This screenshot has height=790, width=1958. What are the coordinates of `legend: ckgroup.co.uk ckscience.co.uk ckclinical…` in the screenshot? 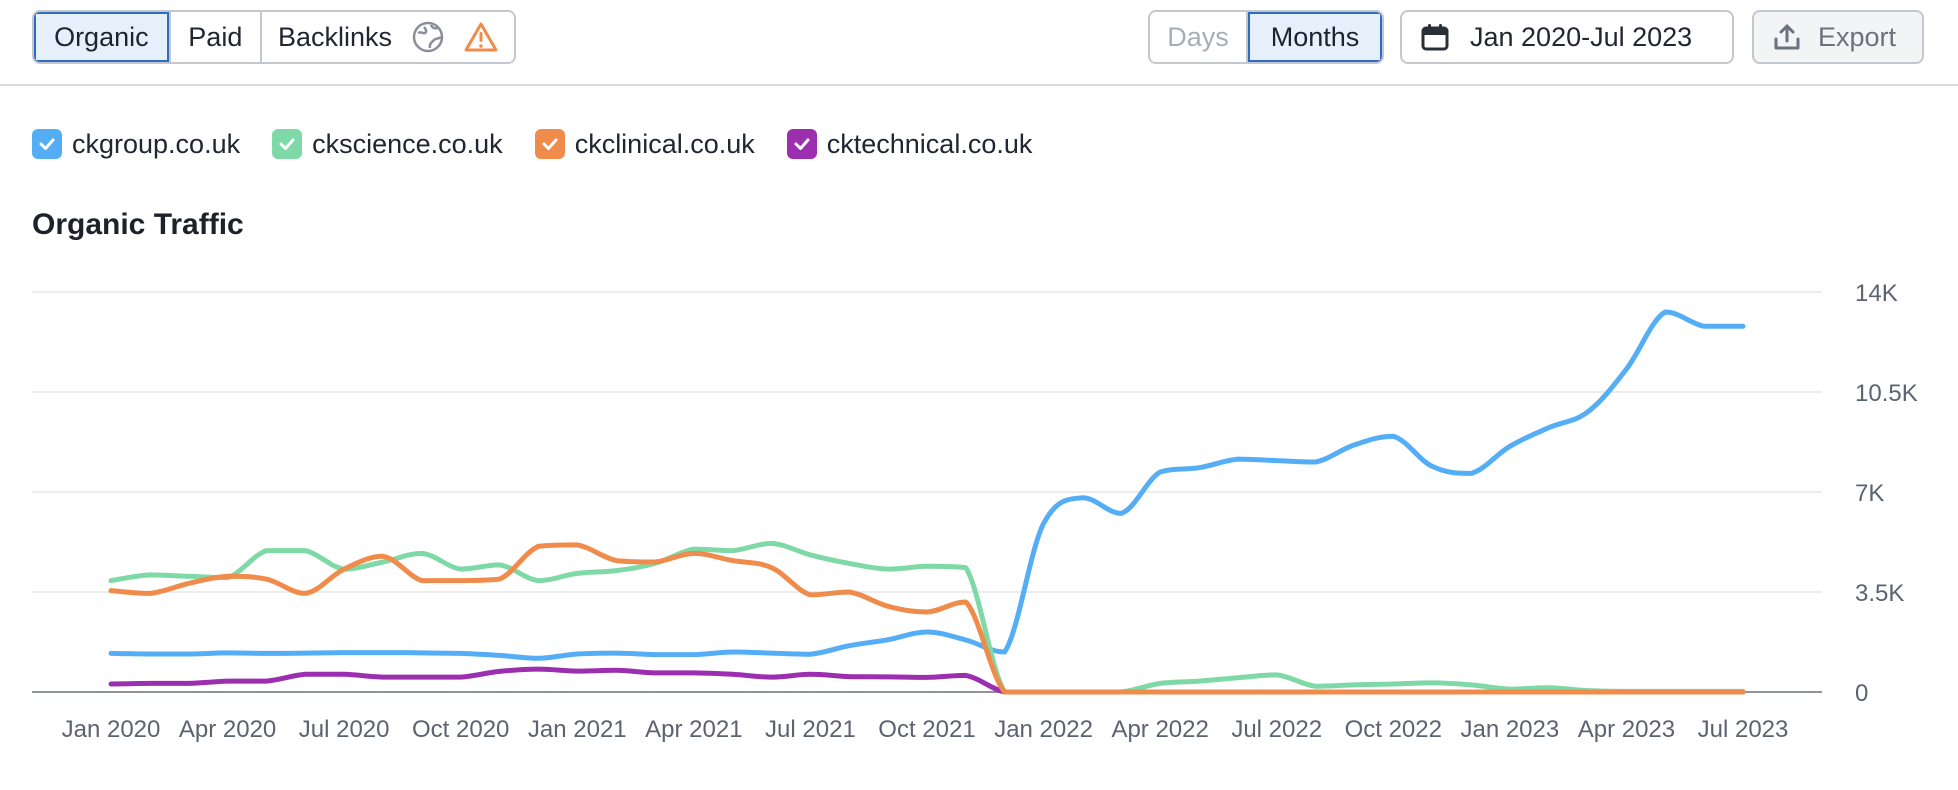 It's located at (548, 144).